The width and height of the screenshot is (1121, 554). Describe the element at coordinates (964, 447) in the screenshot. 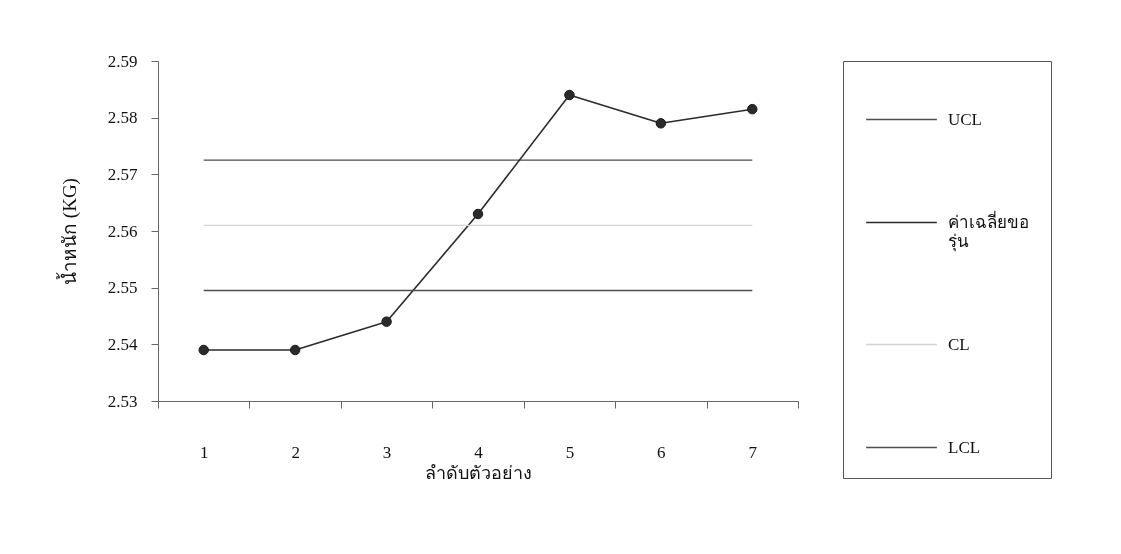

I see `legend-label: LCL` at that location.